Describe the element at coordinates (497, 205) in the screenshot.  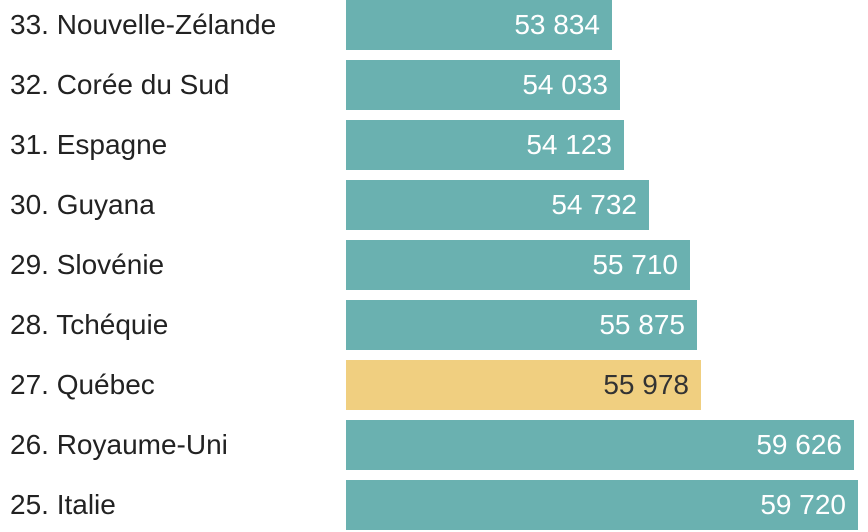
I see `bar: 54 732` at that location.